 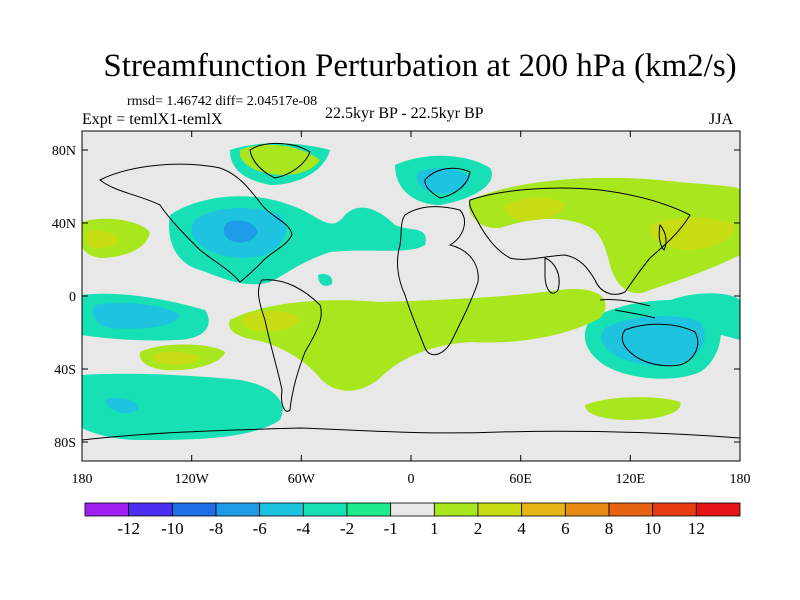 What do you see at coordinates (65, 443) in the screenshot?
I see `lat-tick-label: 80S` at bounding box center [65, 443].